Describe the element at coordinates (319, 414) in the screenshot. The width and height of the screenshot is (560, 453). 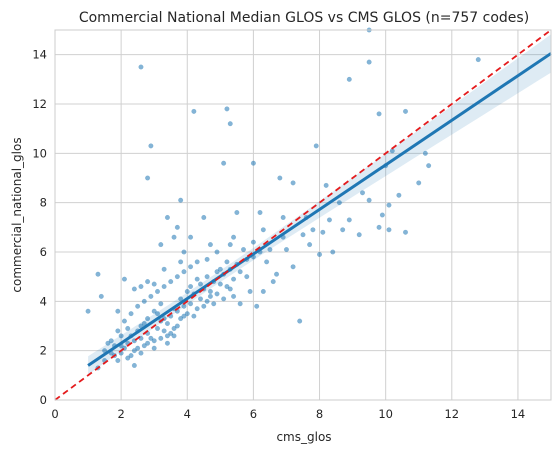
I see `x-tick-label: 8` at that location.